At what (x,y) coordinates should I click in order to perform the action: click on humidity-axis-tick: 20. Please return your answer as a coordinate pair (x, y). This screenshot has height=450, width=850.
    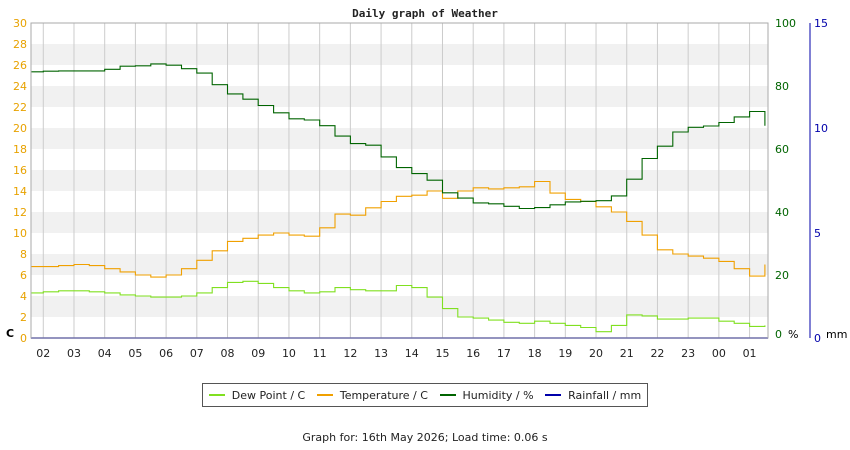
    Looking at the image, I should click on (782, 275).